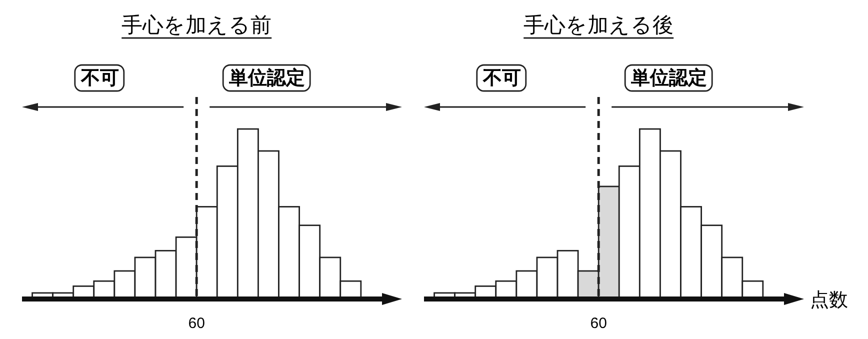  What do you see at coordinates (197, 25) in the screenshot?
I see `chart-title: 手心を加える前` at bounding box center [197, 25].